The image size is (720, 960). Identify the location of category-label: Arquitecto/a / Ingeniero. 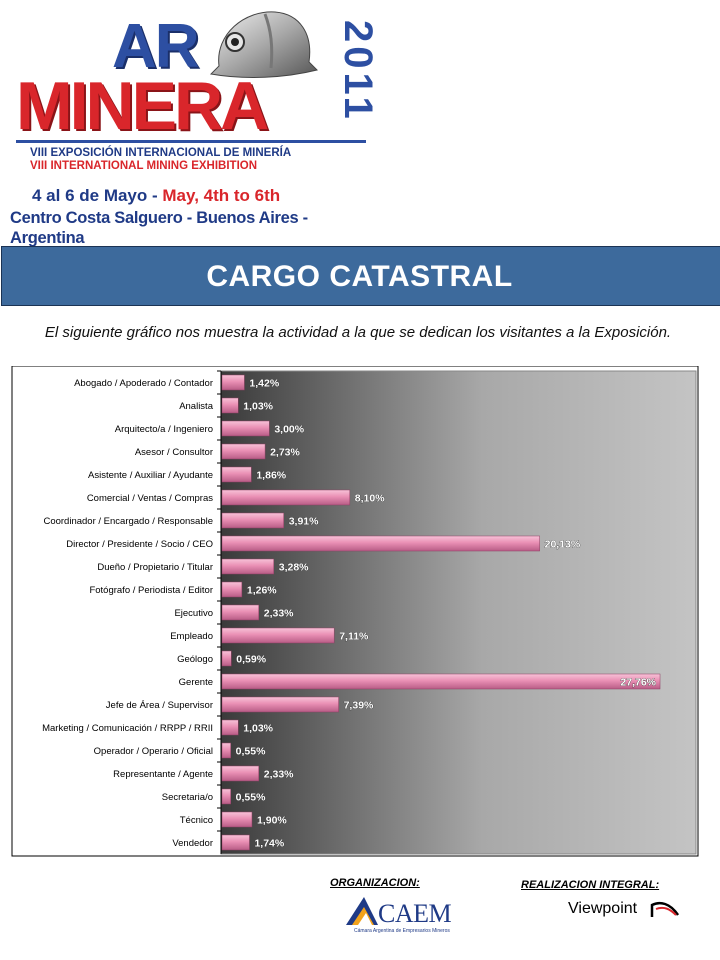
(164, 429).